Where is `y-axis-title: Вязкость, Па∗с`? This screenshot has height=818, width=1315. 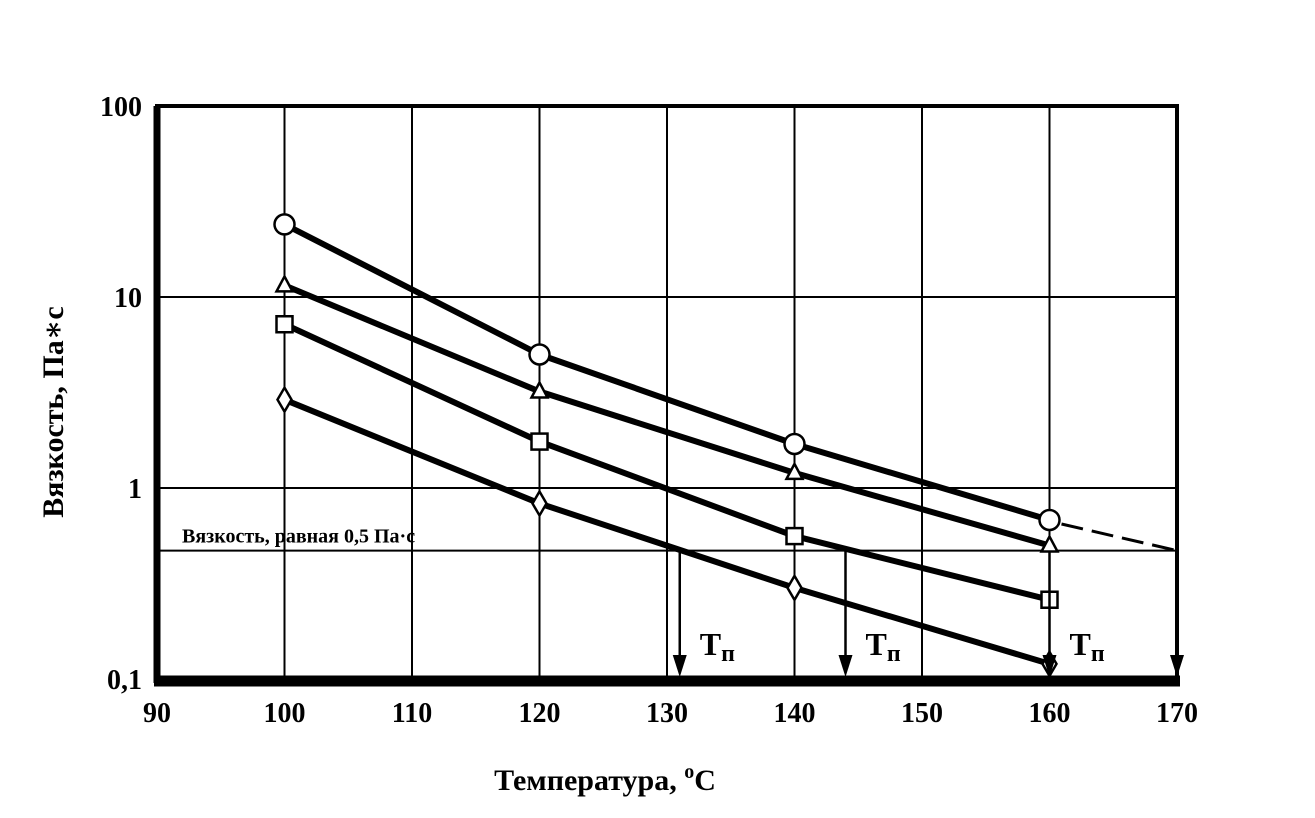 y-axis-title: Вязкость, Па∗с is located at coordinates (53, 411).